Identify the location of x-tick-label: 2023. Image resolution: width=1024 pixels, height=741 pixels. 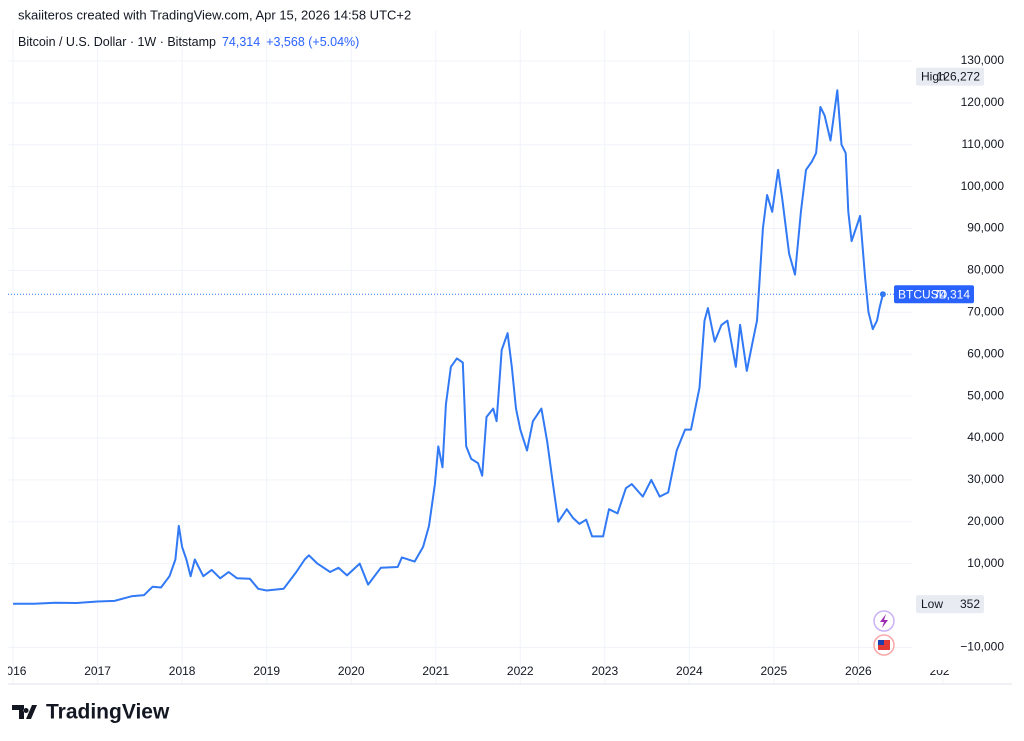
(604, 671).